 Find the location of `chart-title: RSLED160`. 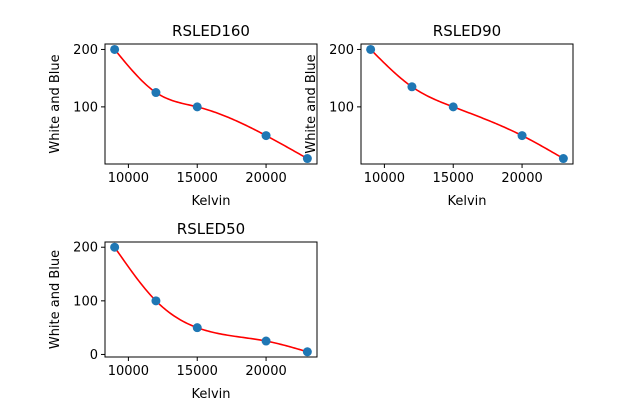

chart-title: RSLED160 is located at coordinates (211, 31).